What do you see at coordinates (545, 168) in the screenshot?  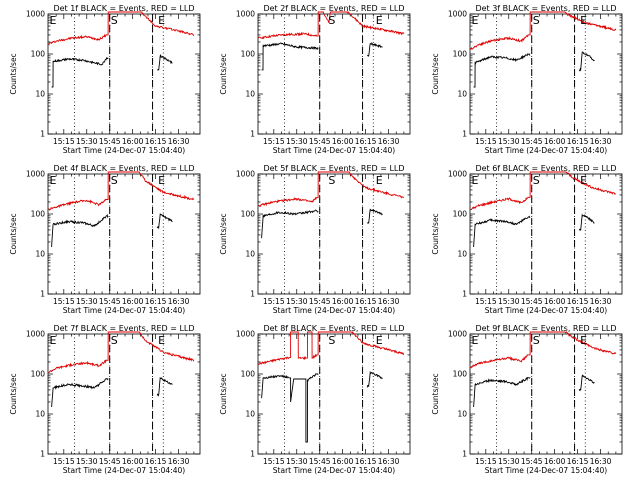 I see `panel-title: Det 6f BLACK = Events, RED = LLD` at bounding box center [545, 168].